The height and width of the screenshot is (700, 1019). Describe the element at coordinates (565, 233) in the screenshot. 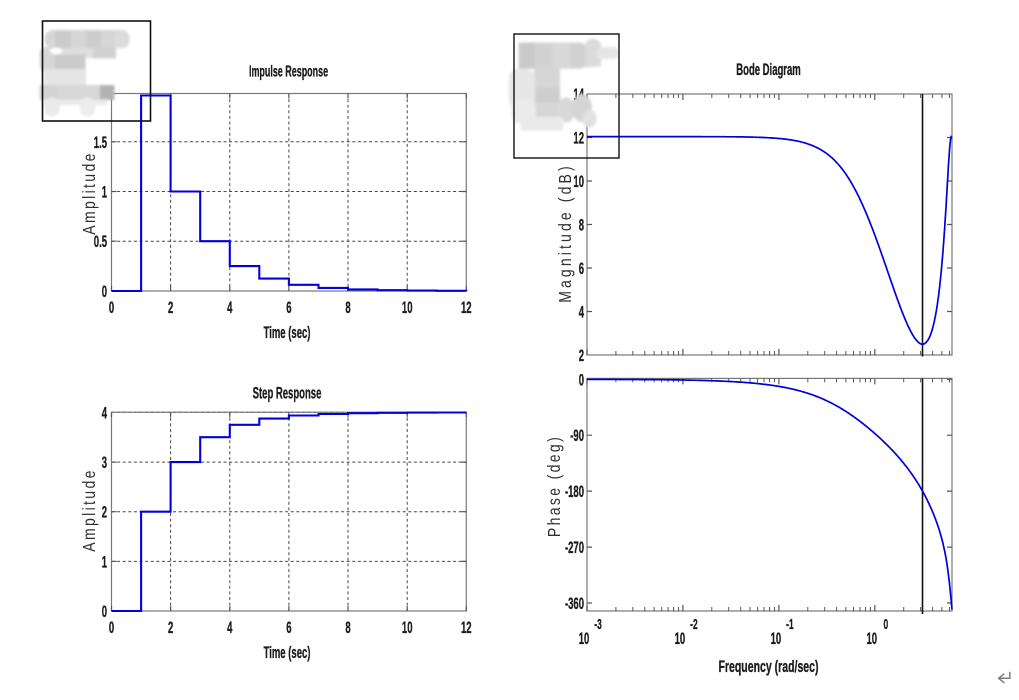

I see `svg-text: Magnitude (dB)` at that location.